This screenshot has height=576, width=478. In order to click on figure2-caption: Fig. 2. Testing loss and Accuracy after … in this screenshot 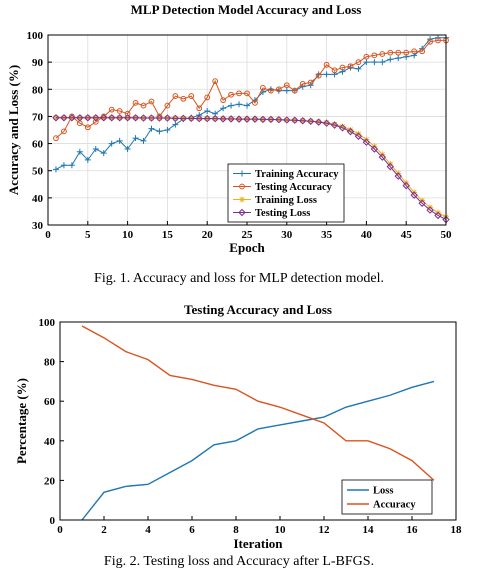, I will do `click(239, 561)`.